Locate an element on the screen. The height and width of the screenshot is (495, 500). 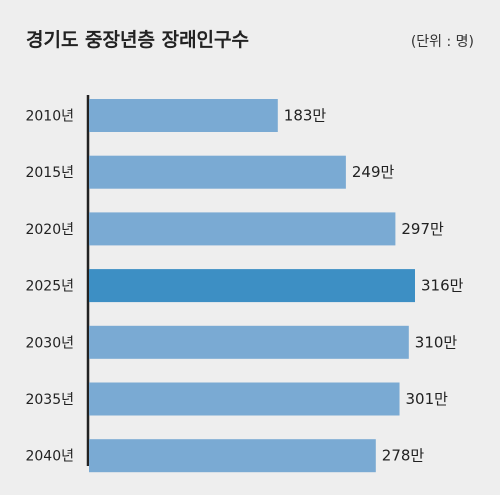
category-label-6: 2040년 is located at coordinates (49, 457).